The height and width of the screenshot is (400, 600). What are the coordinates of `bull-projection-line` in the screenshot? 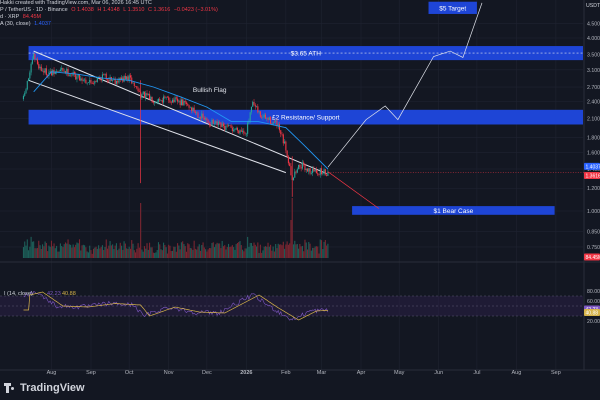 It's located at (405, 85).